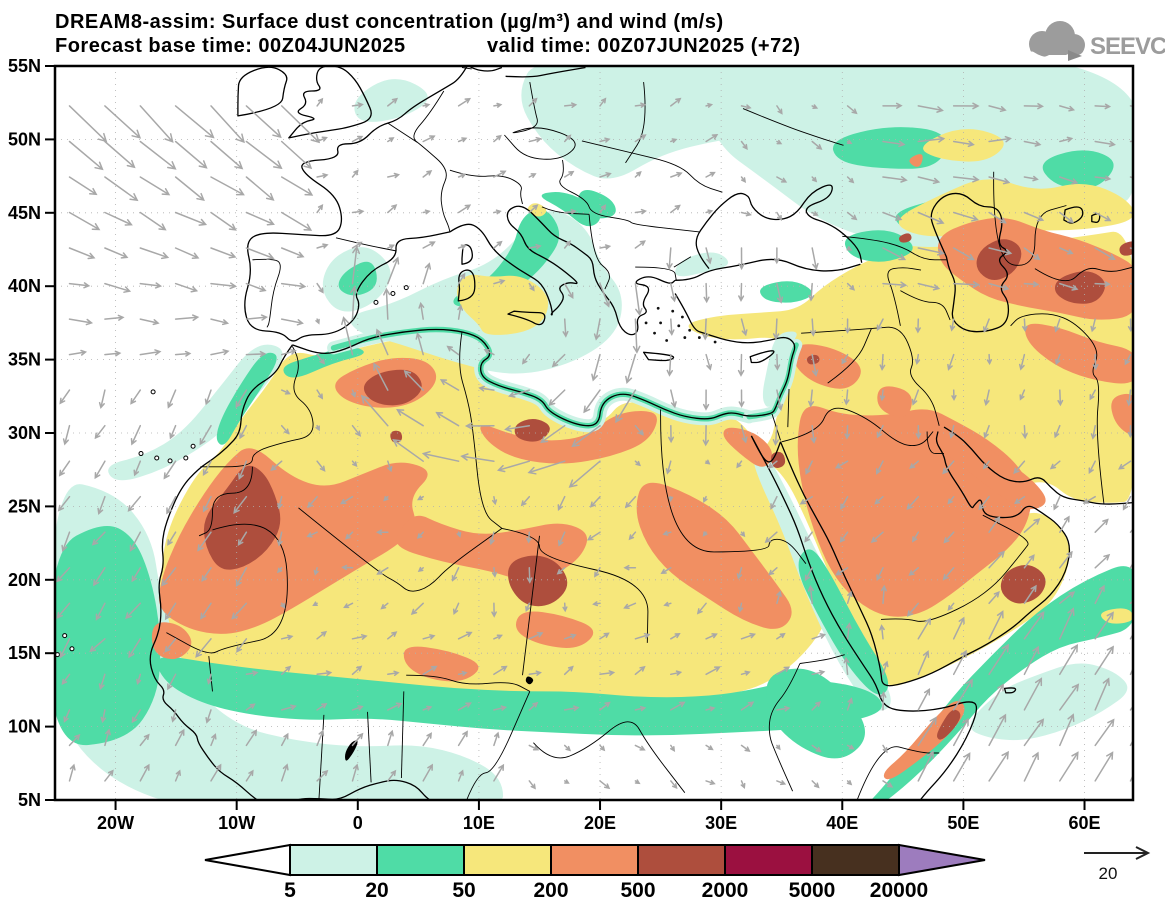 The width and height of the screenshot is (1165, 907). What do you see at coordinates (24, 653) in the screenshot?
I see `lat-tick-label: 15N` at bounding box center [24, 653].